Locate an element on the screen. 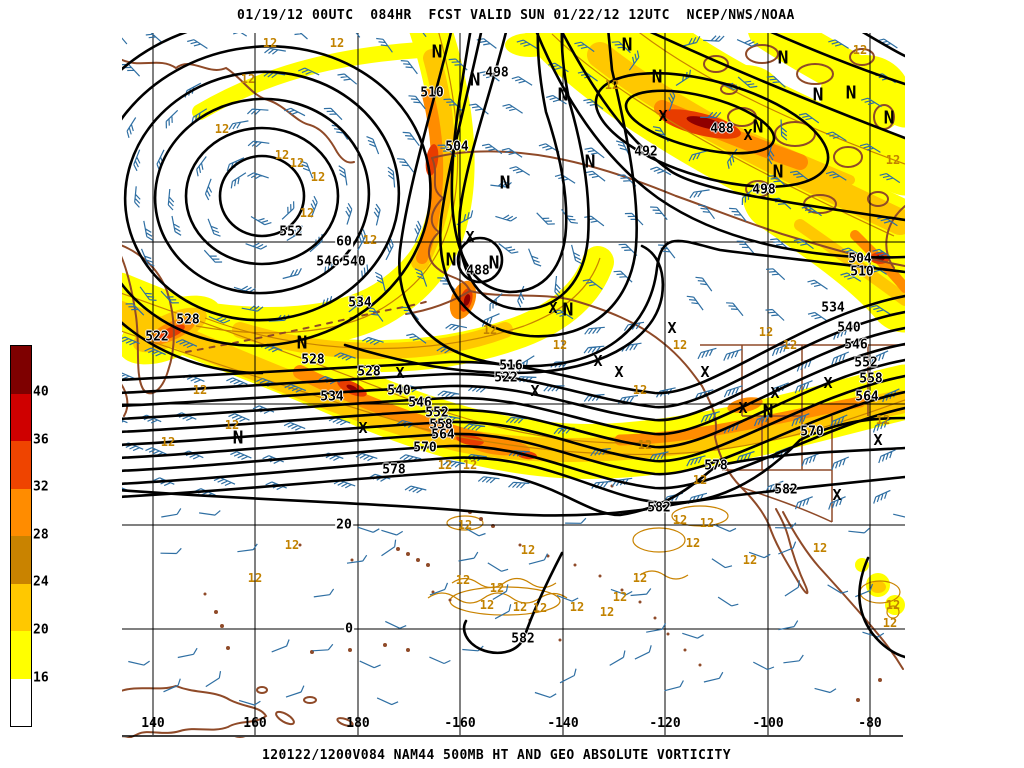 This screenshot has height=768, width=1024. vorticity-colorbar is located at coordinates (21, 536).